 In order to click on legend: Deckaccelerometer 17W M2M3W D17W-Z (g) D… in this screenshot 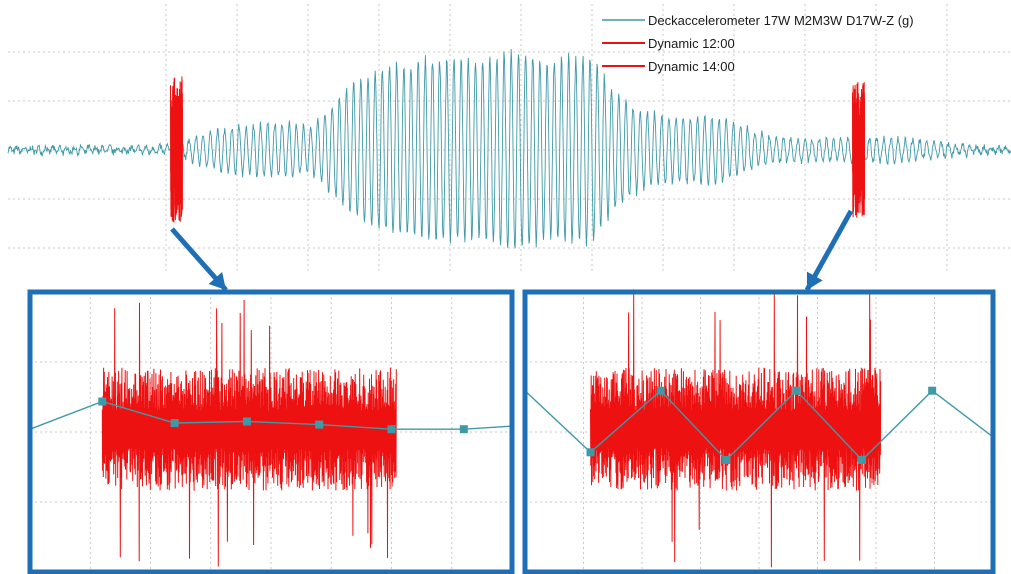, I will do `click(758, 43)`.